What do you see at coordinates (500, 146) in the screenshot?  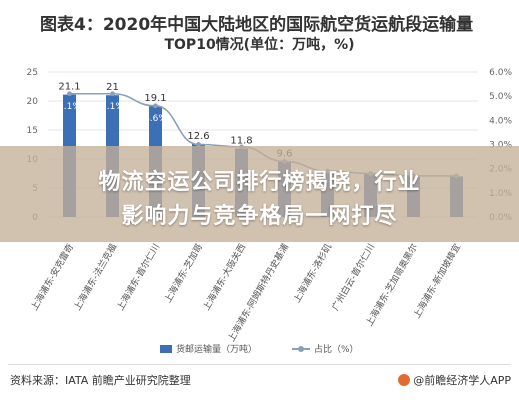 I see `y-right-tick-label: 3.0%` at bounding box center [500, 146].